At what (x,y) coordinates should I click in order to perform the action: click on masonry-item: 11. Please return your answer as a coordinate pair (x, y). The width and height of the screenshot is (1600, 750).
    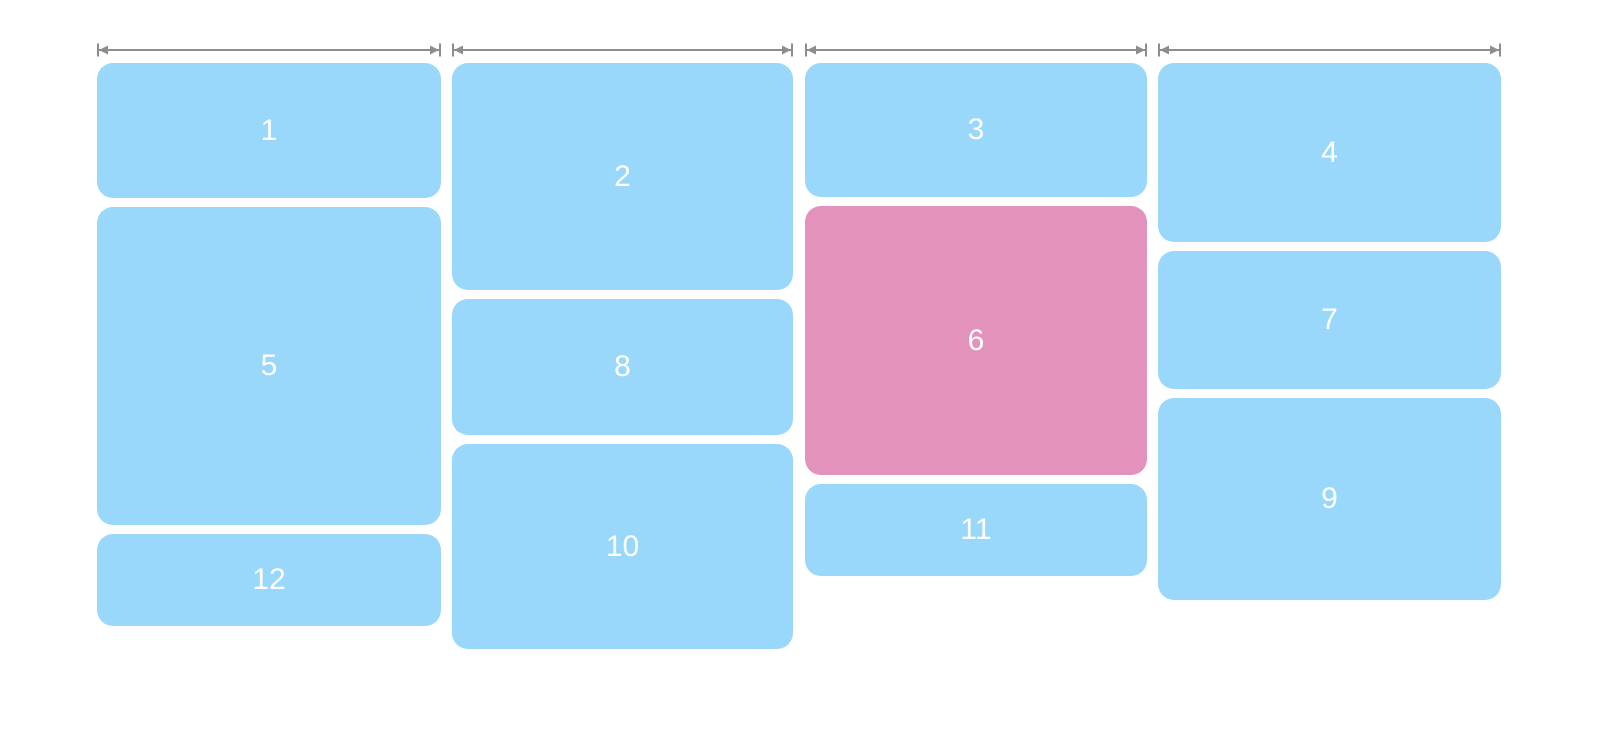
    Looking at the image, I should click on (976, 530).